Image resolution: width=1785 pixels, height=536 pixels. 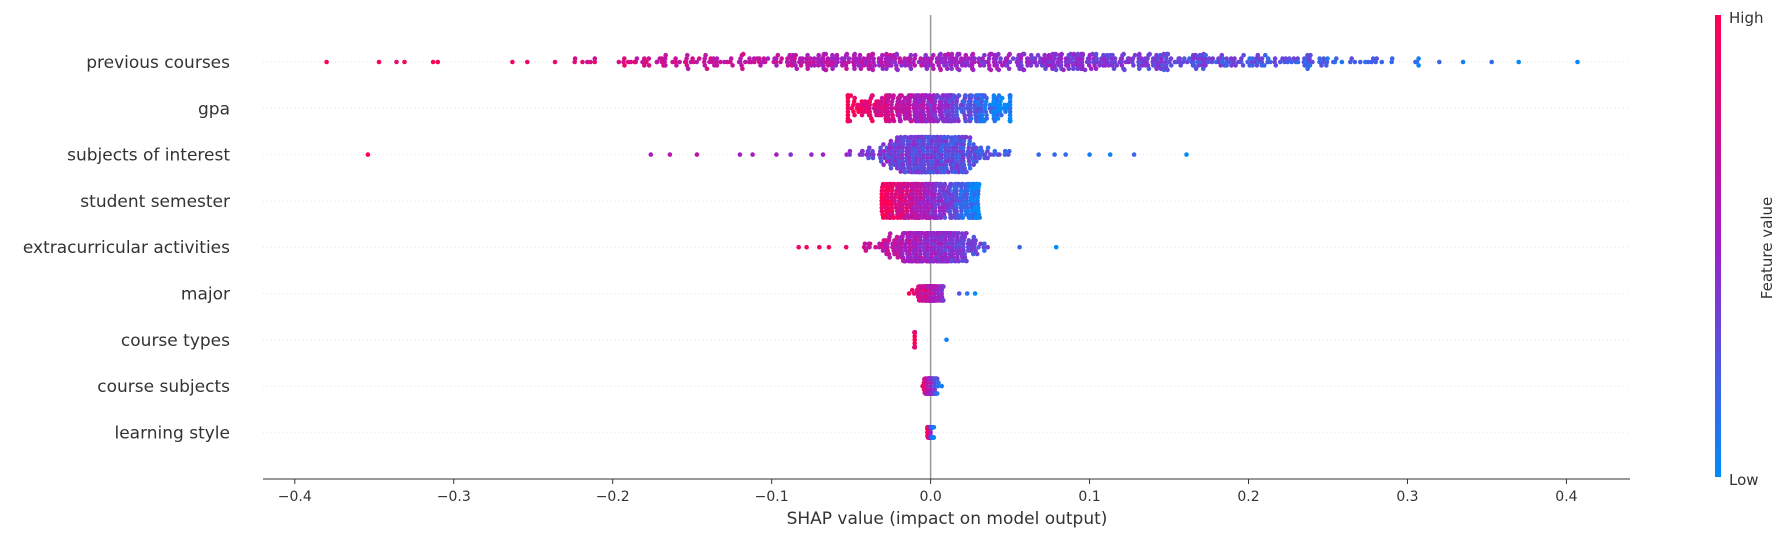 I want to click on feature-label: student semester, so click(x=155, y=202).